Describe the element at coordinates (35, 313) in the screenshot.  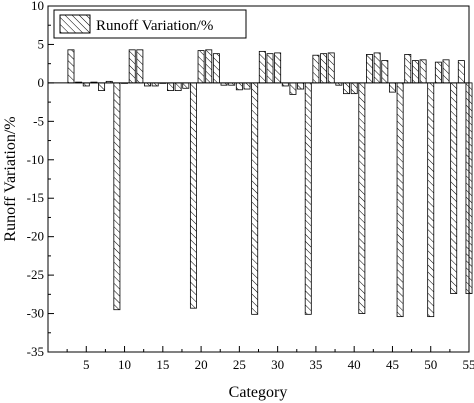
I see `y-tick-label: -30` at that location.